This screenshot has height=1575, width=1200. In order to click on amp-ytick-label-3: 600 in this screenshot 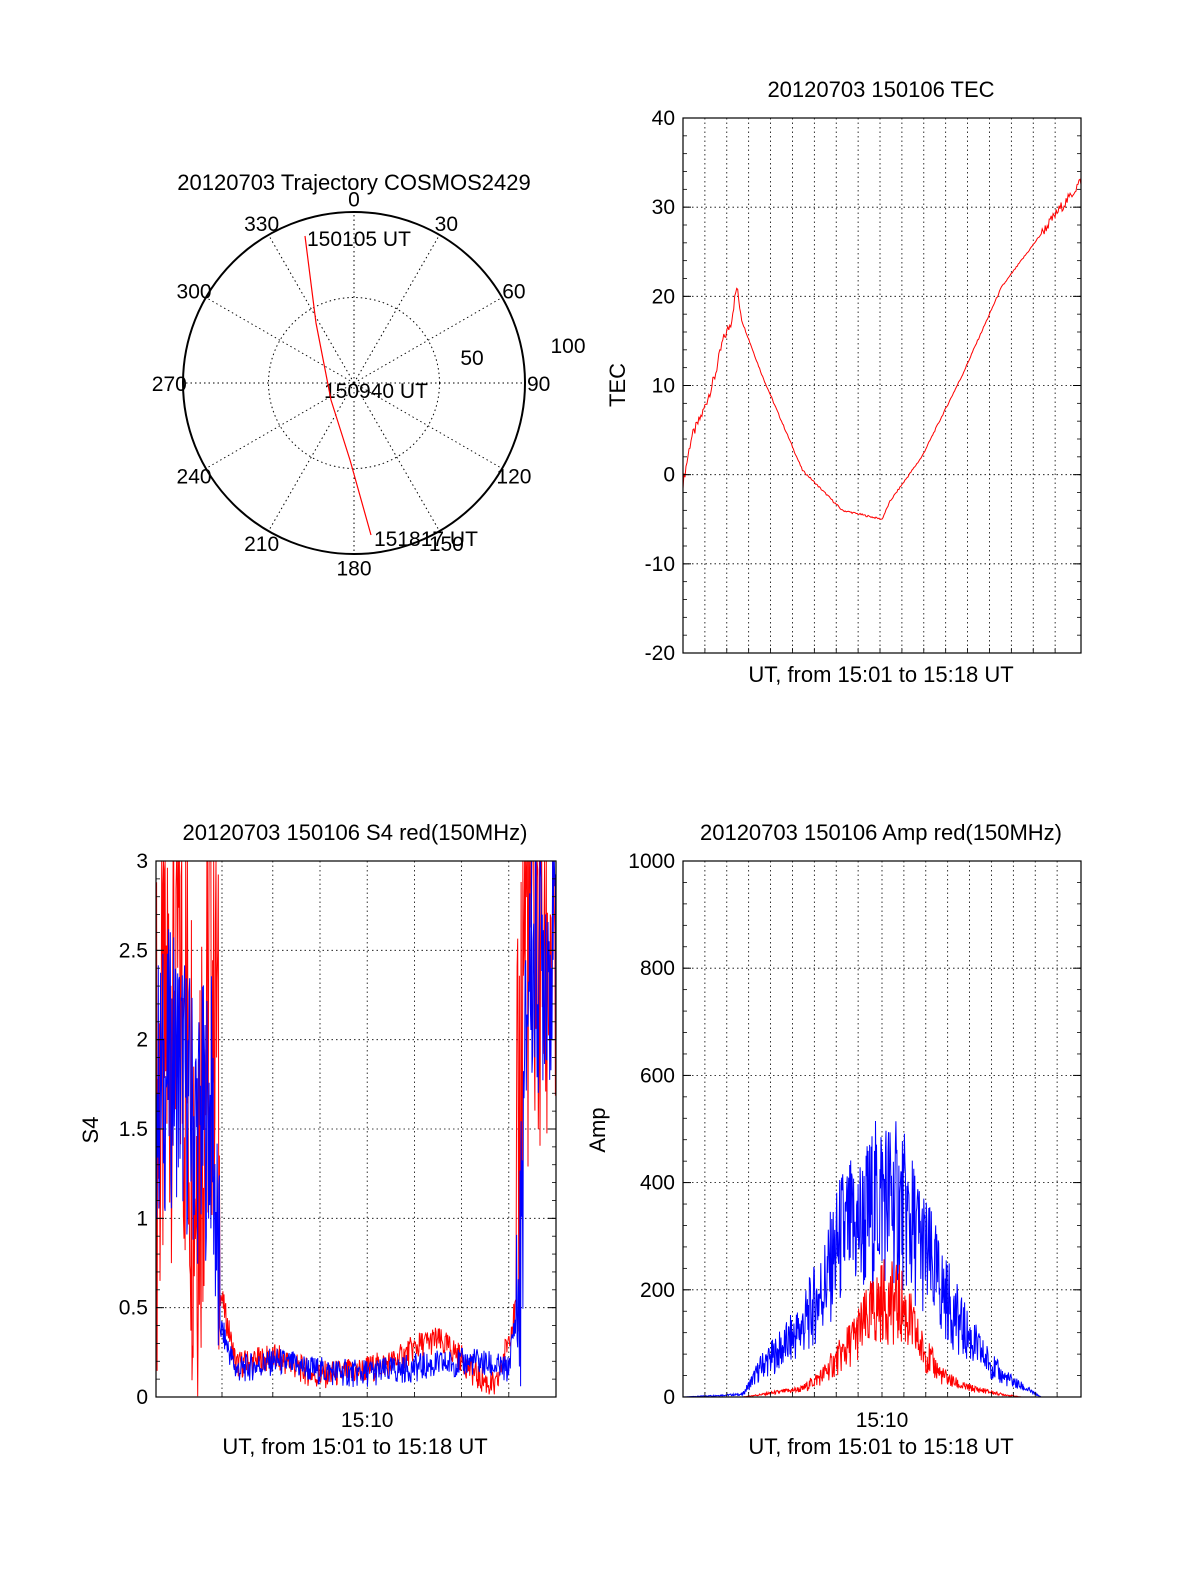, I will do `click(657, 1075)`.